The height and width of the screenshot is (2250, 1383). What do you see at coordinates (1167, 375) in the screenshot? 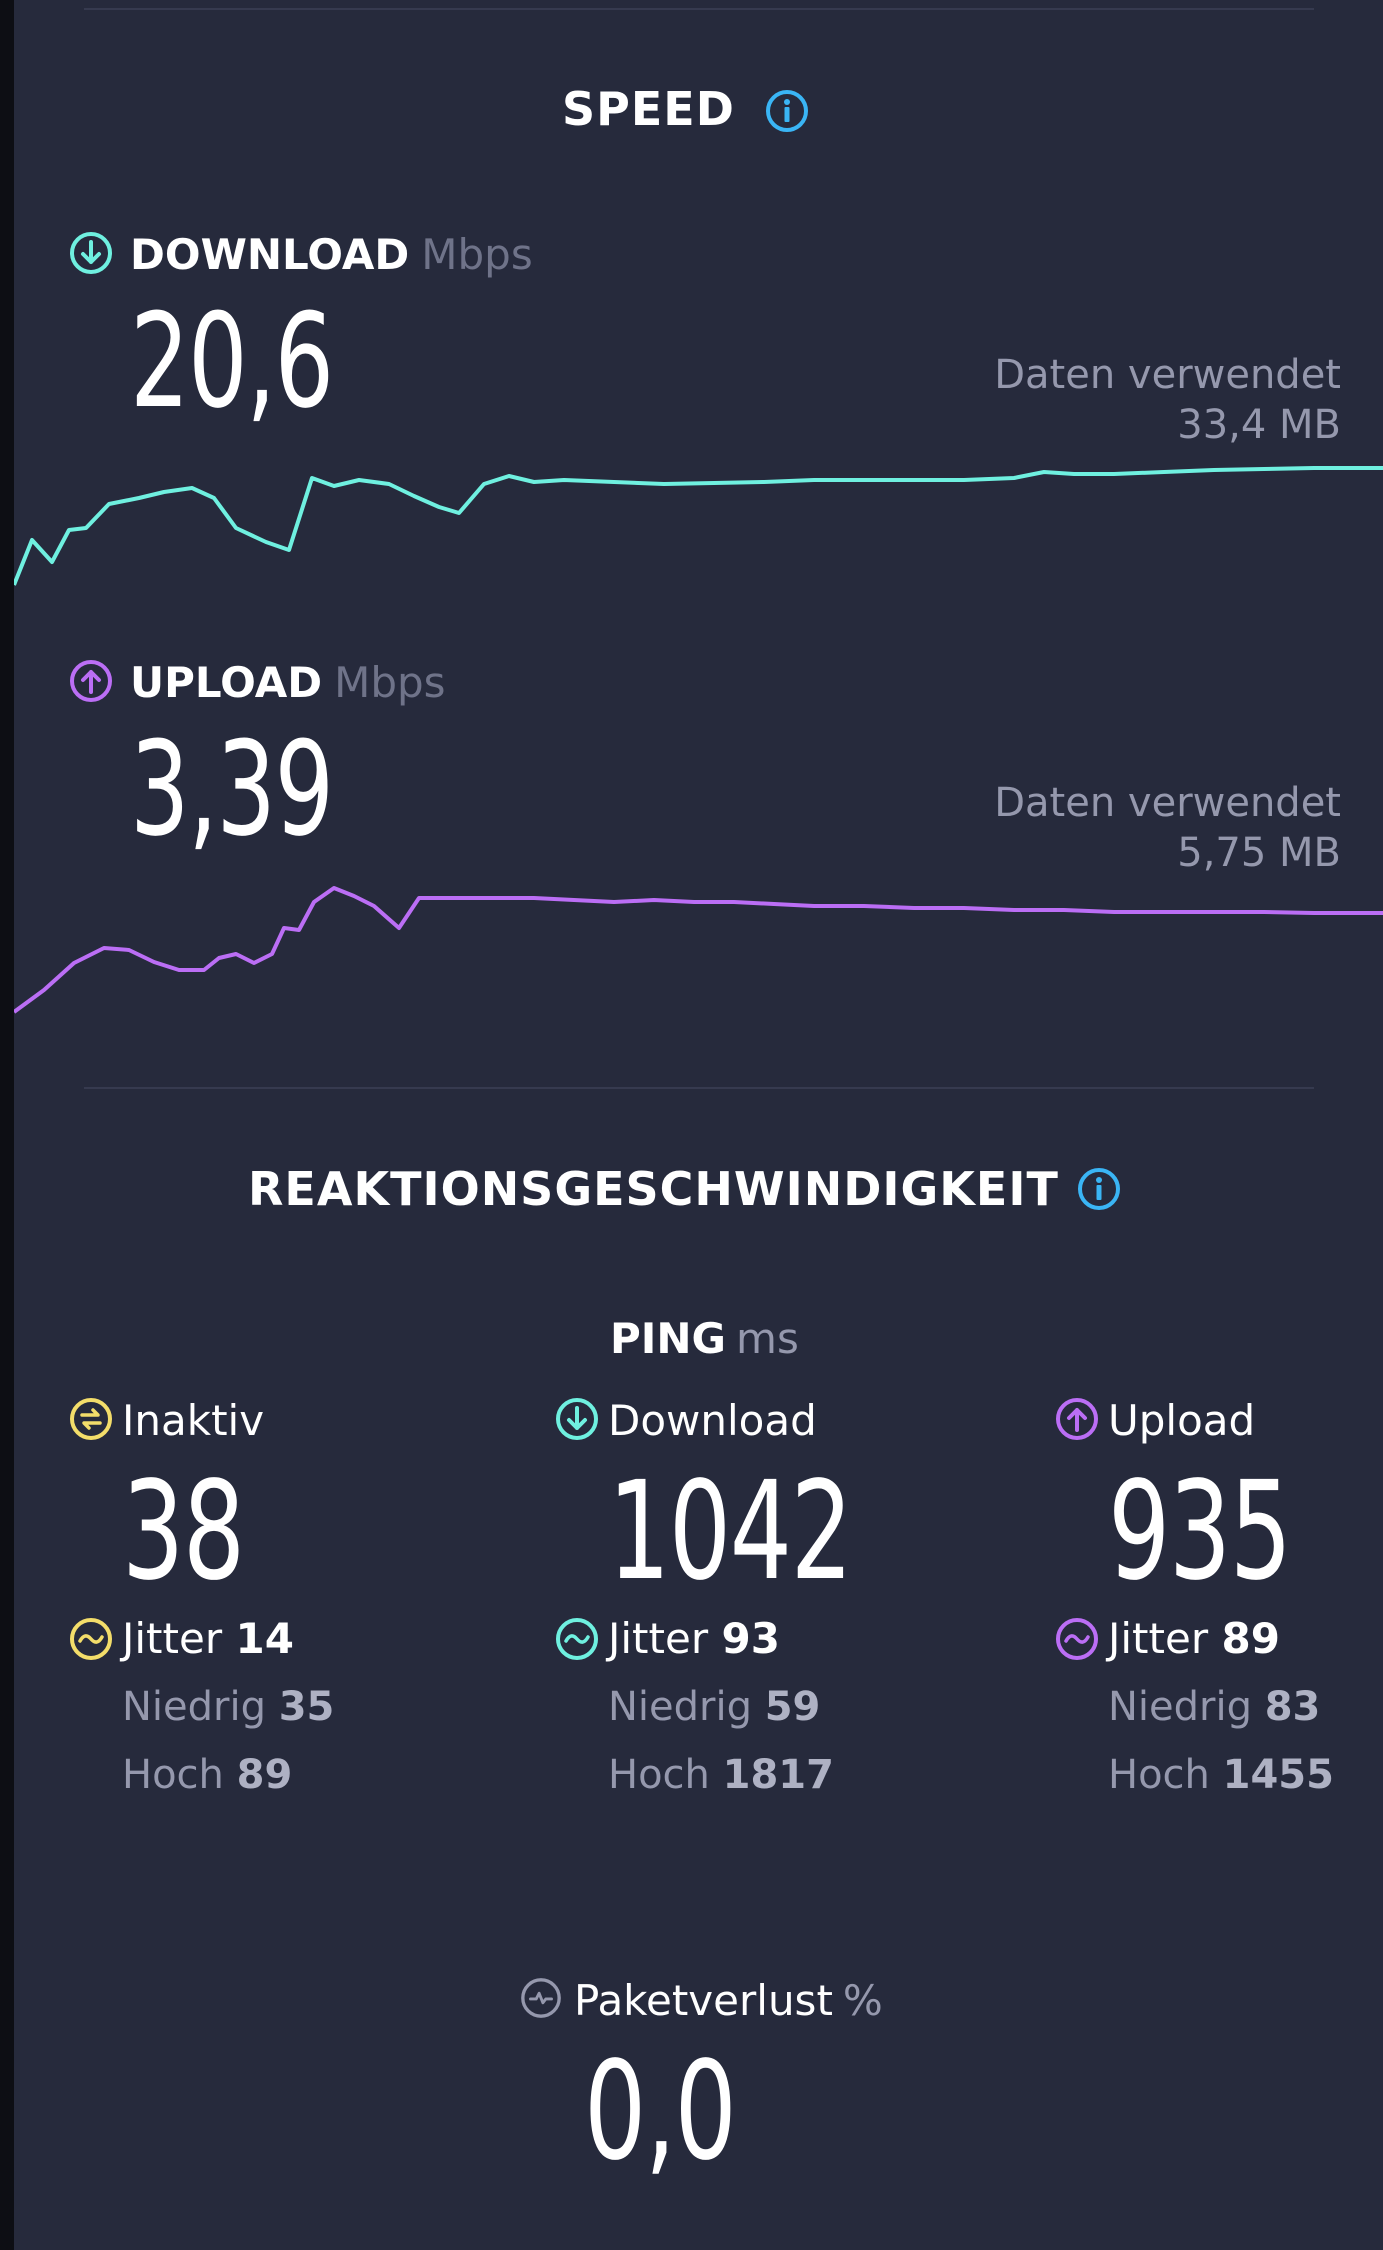
I see `download-data-used-label: Daten verwendet` at bounding box center [1167, 375].